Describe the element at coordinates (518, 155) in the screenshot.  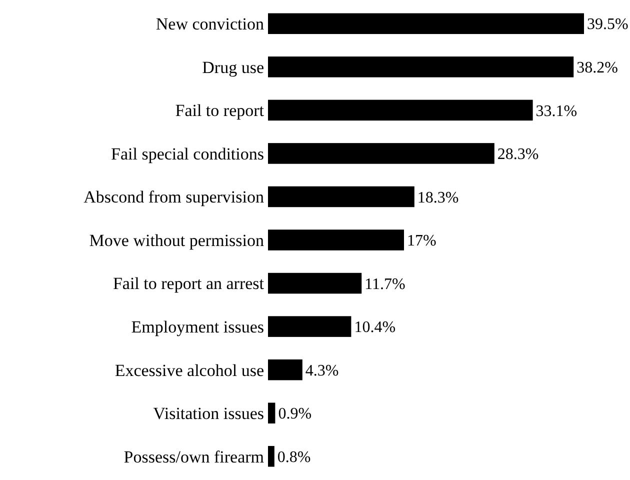
I see `data-label: 28.3%` at that location.